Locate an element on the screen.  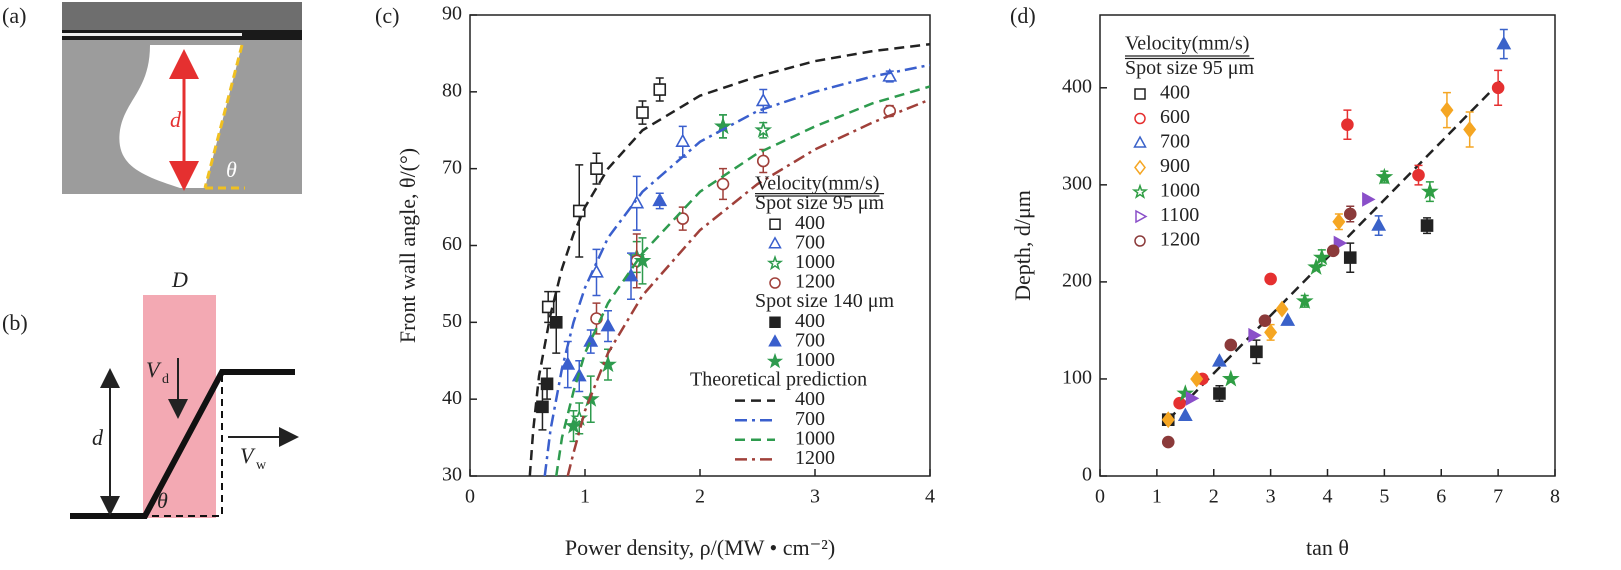
legend-label: 600 is located at coordinates (1175, 117).